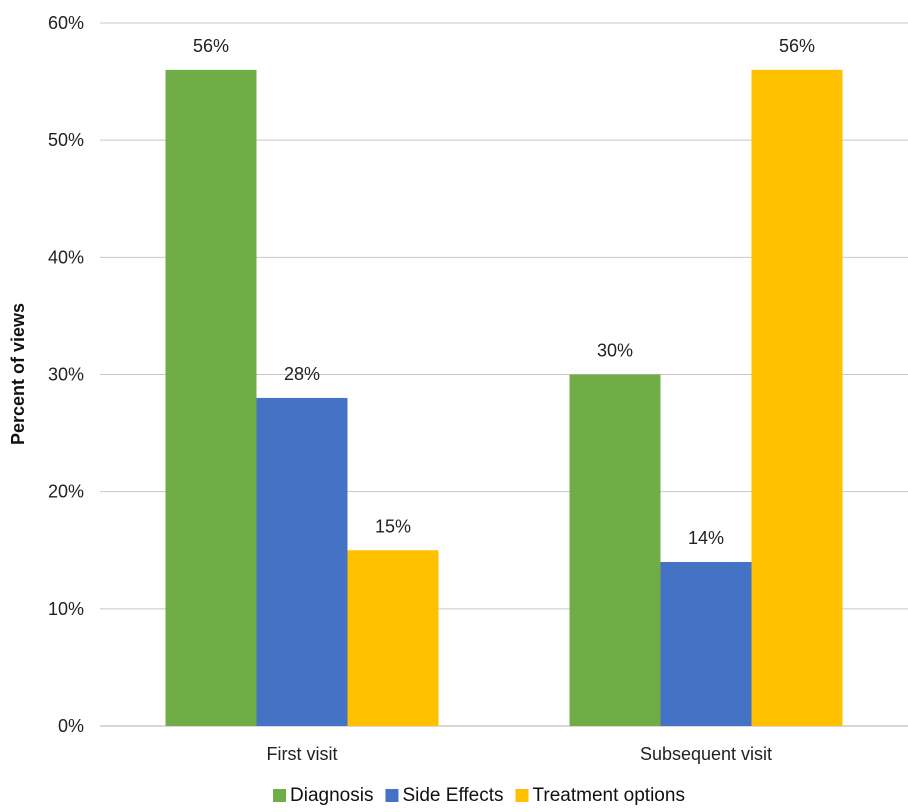  I want to click on data-label: 14%, so click(706, 538).